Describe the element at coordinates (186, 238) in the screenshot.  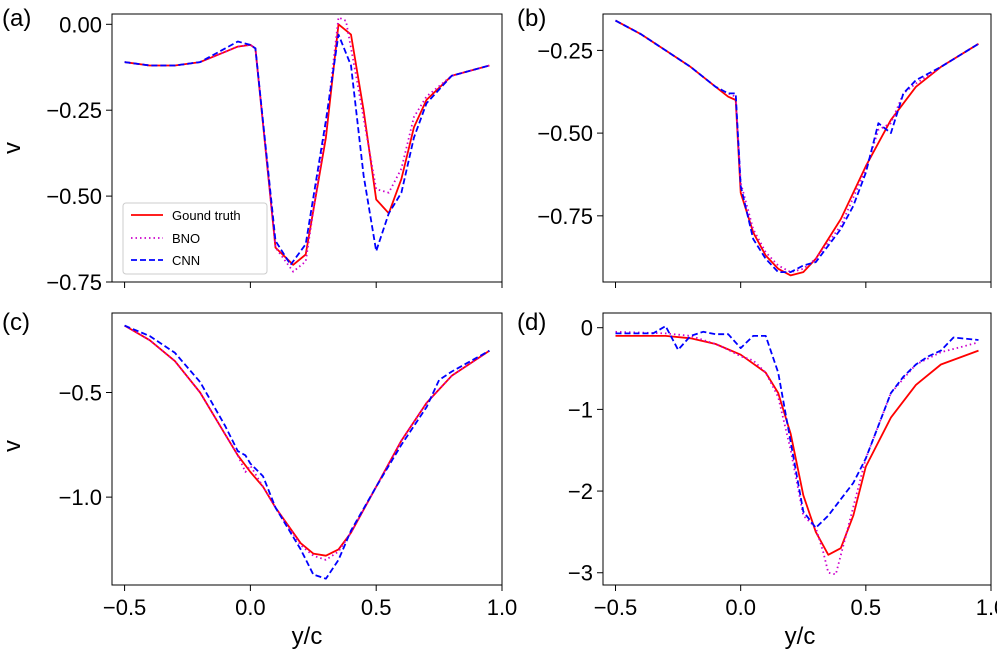
I see `legend-label-bno: BNO` at that location.